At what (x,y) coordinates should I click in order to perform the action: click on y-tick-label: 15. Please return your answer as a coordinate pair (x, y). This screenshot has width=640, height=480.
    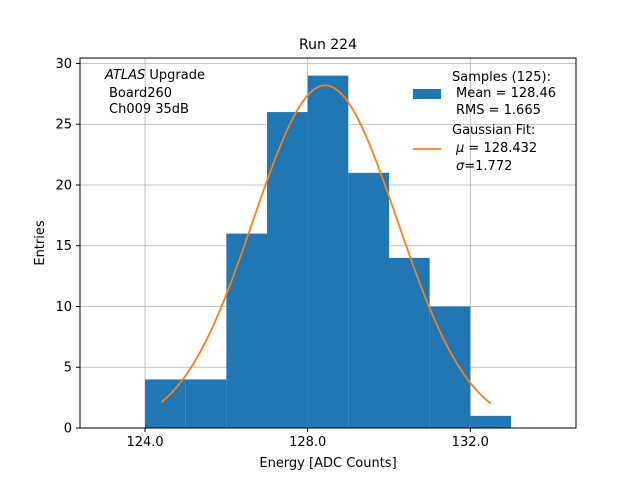
    Looking at the image, I should click on (63, 246).